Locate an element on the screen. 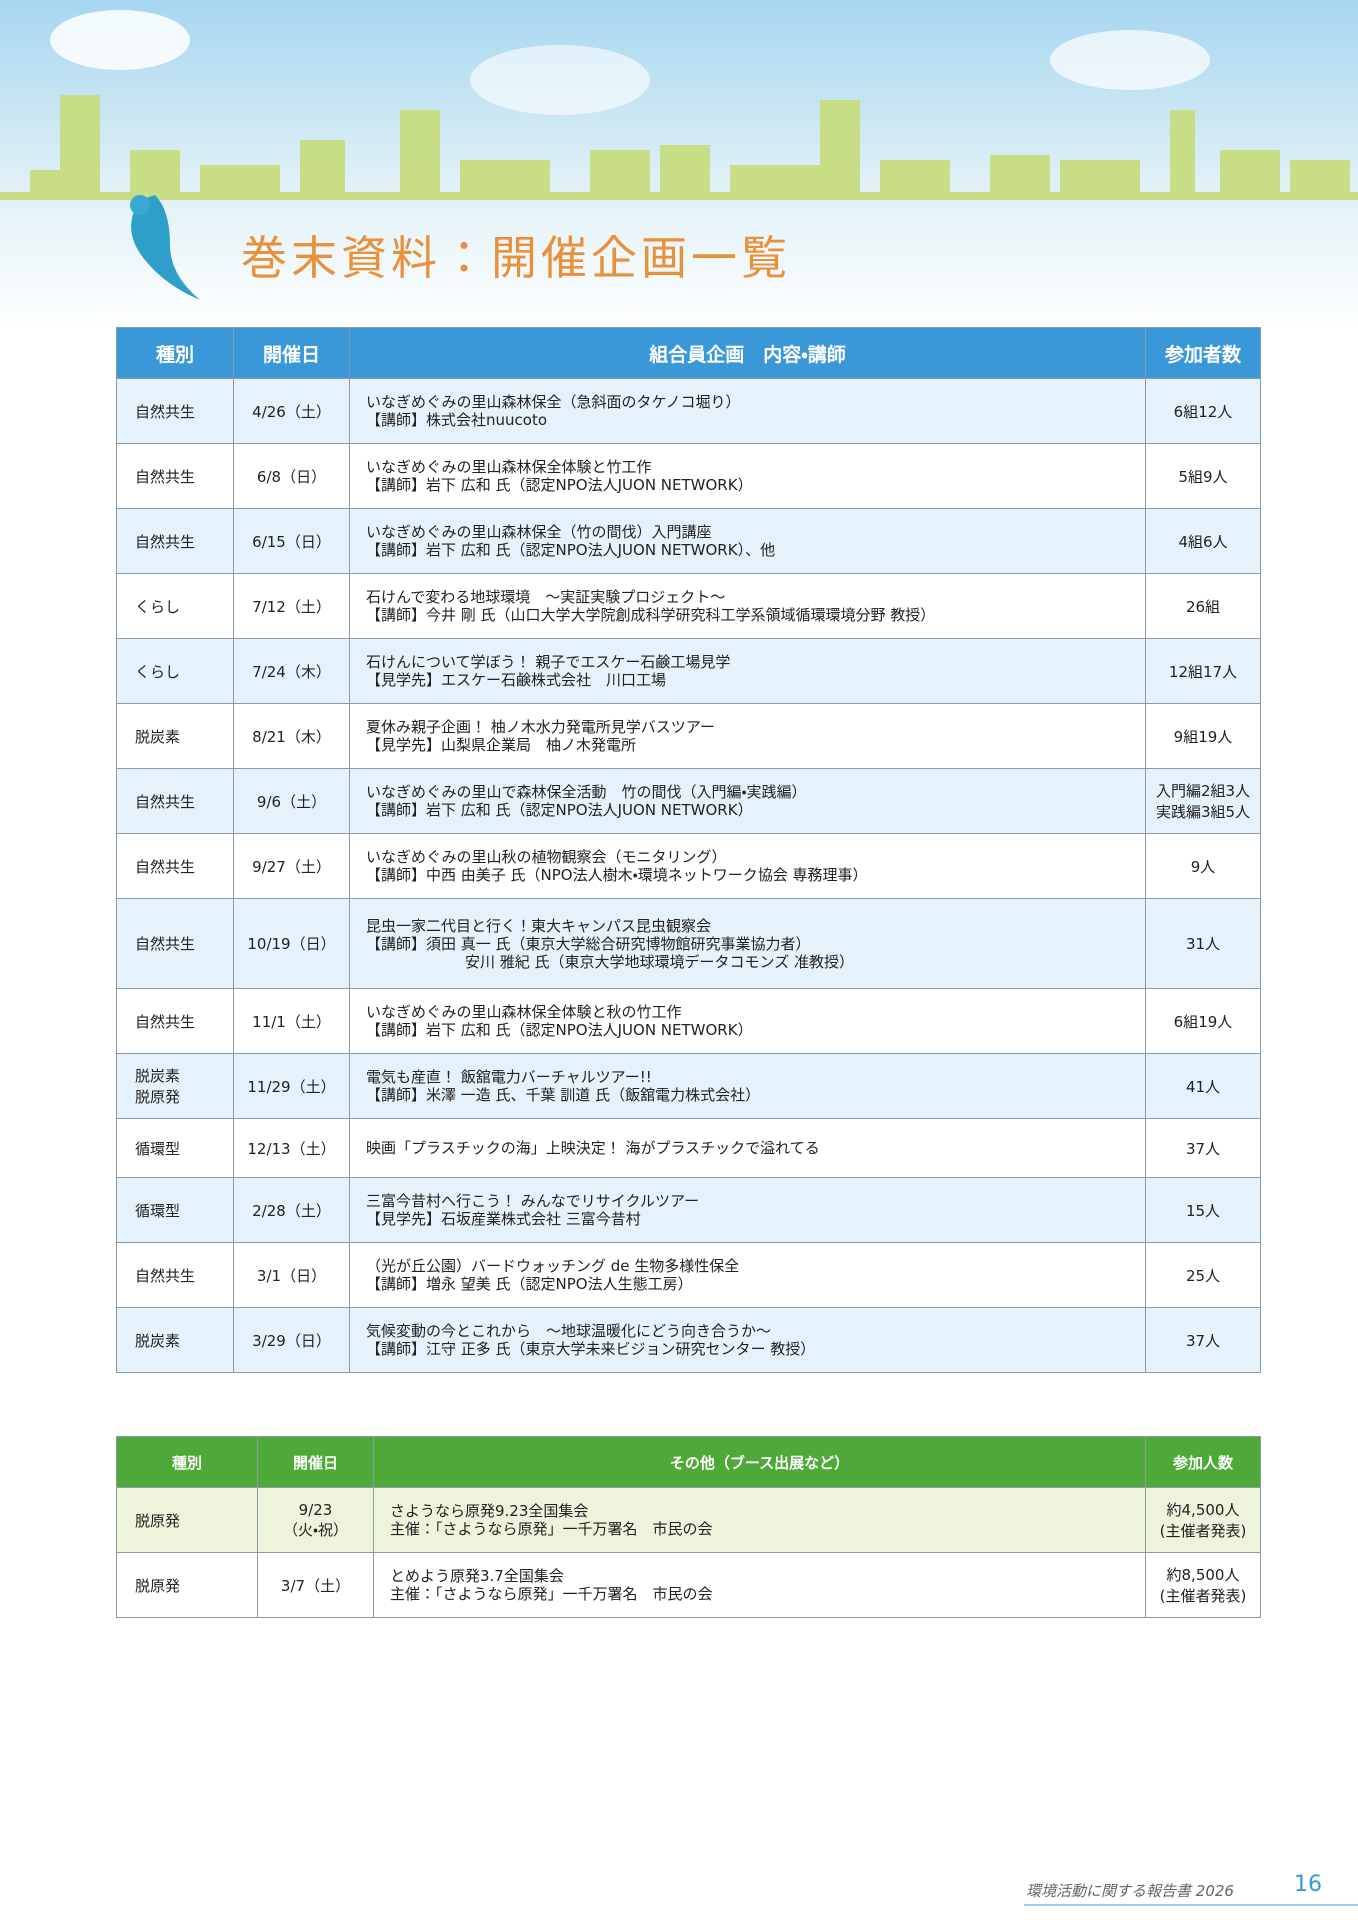 Image resolution: width=1358 pixels, height=1920 pixels. cell-line: 【見学先】エスケー石鹸株式会社 川口工場 is located at coordinates (516, 680).